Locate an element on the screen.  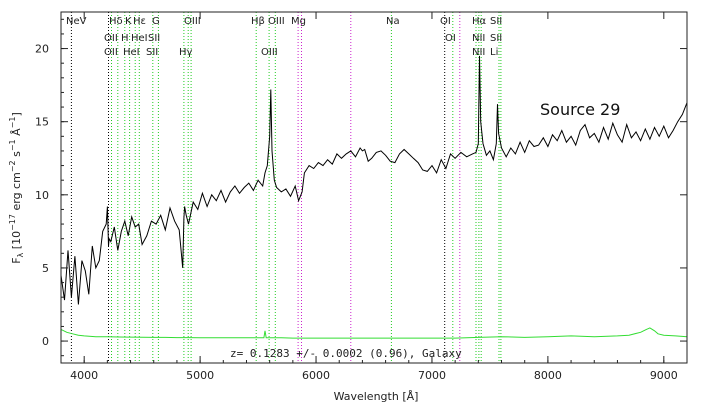
y-axis-title: Fλ [10−17 erg cm−2 s−1 Å−1] is located at coordinates (16, 188).